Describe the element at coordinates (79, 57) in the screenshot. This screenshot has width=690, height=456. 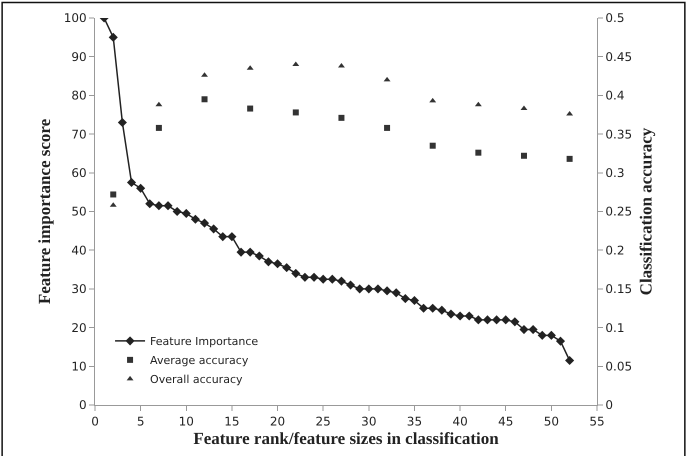
I see `y-tick-label: 90` at that location.